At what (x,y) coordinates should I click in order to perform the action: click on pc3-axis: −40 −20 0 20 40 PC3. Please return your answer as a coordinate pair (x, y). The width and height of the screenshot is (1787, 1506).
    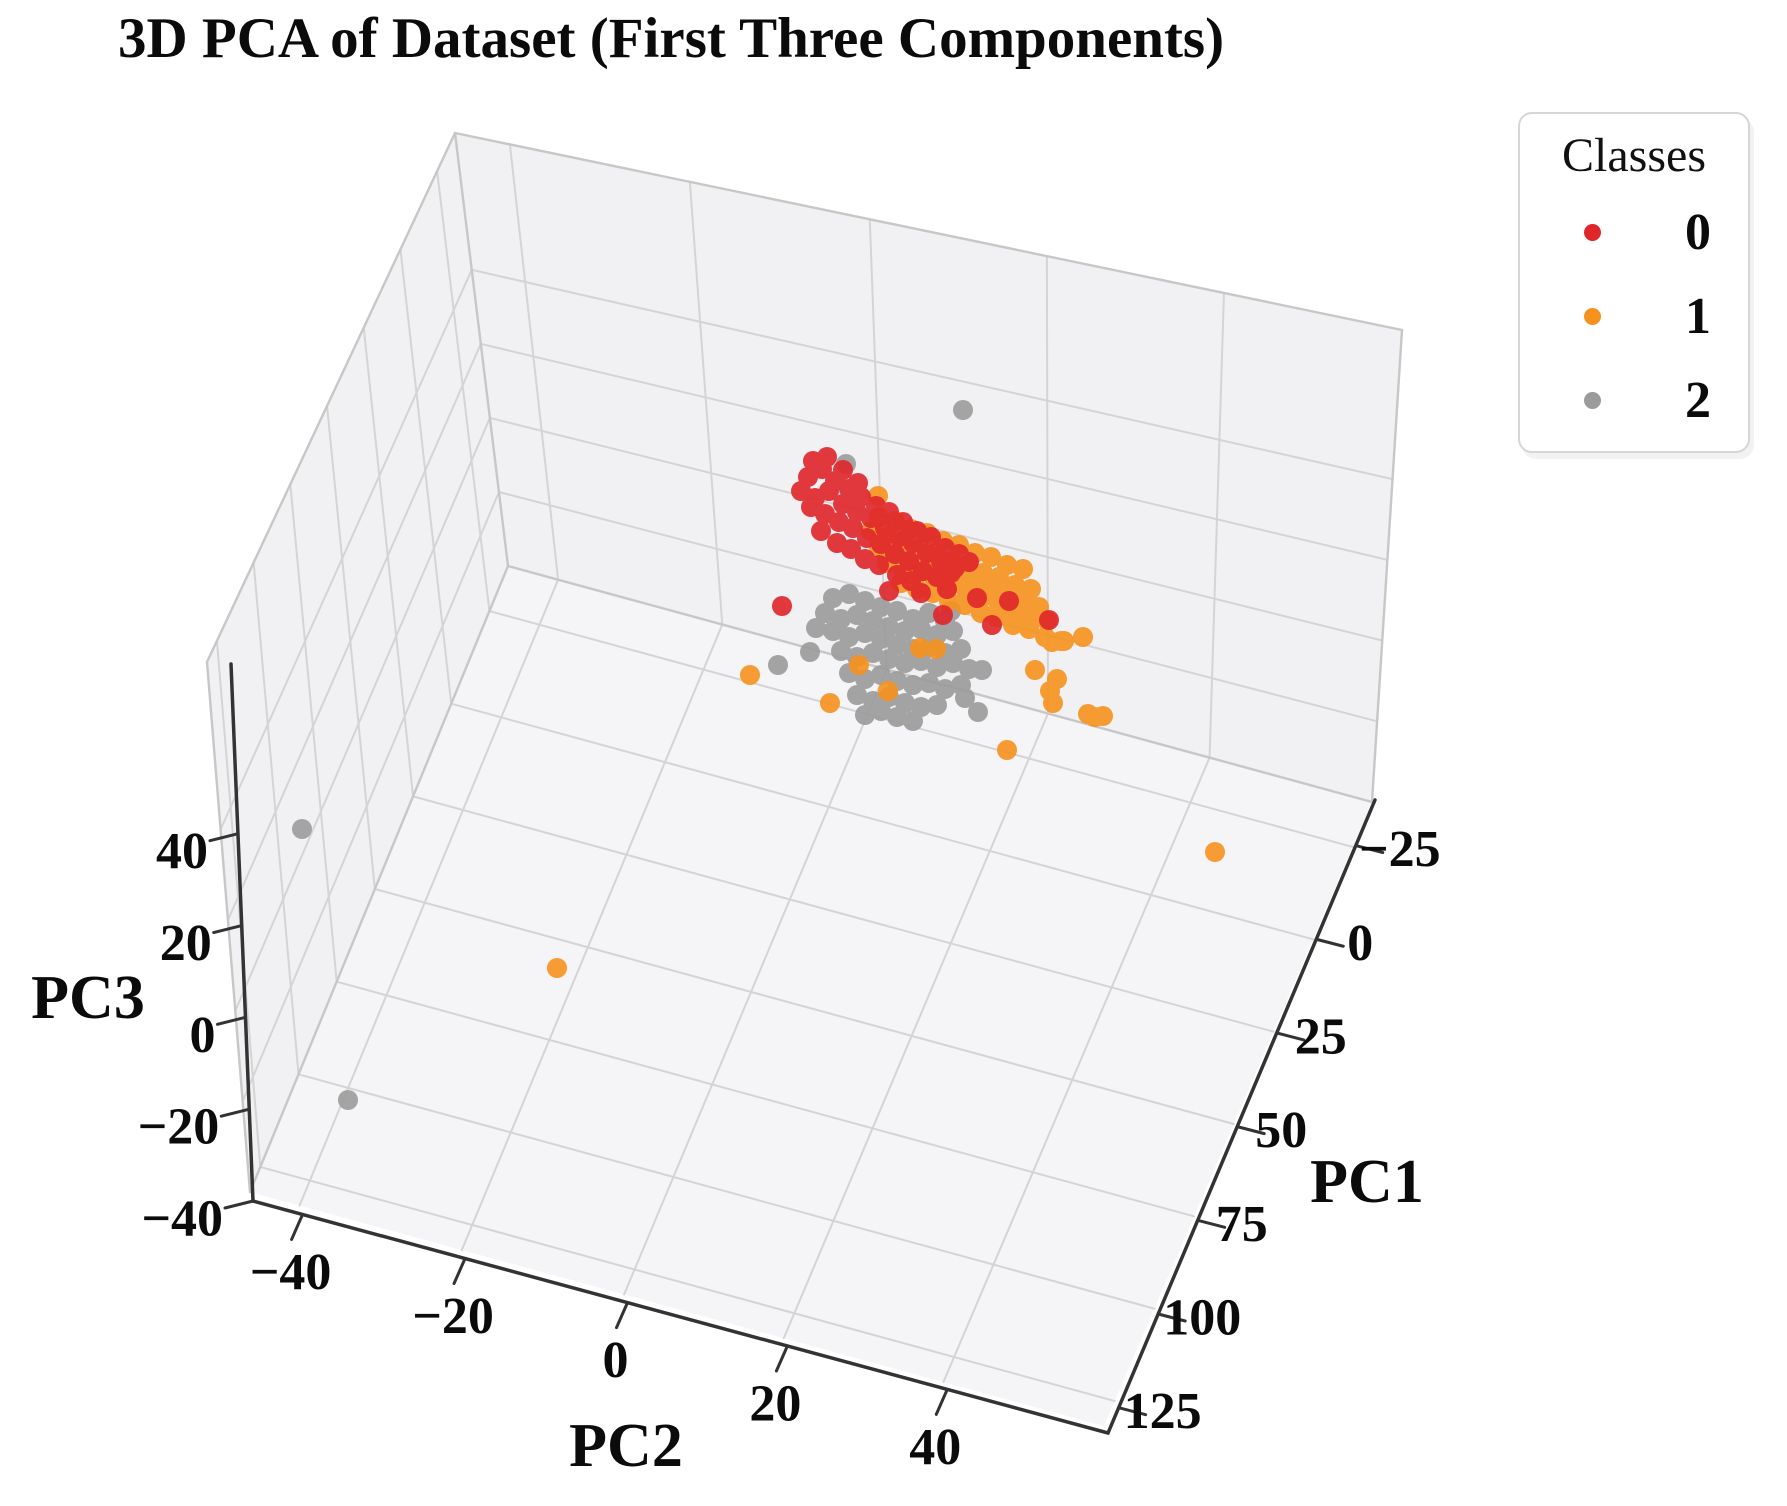
    Looking at the image, I should click on (143, 955).